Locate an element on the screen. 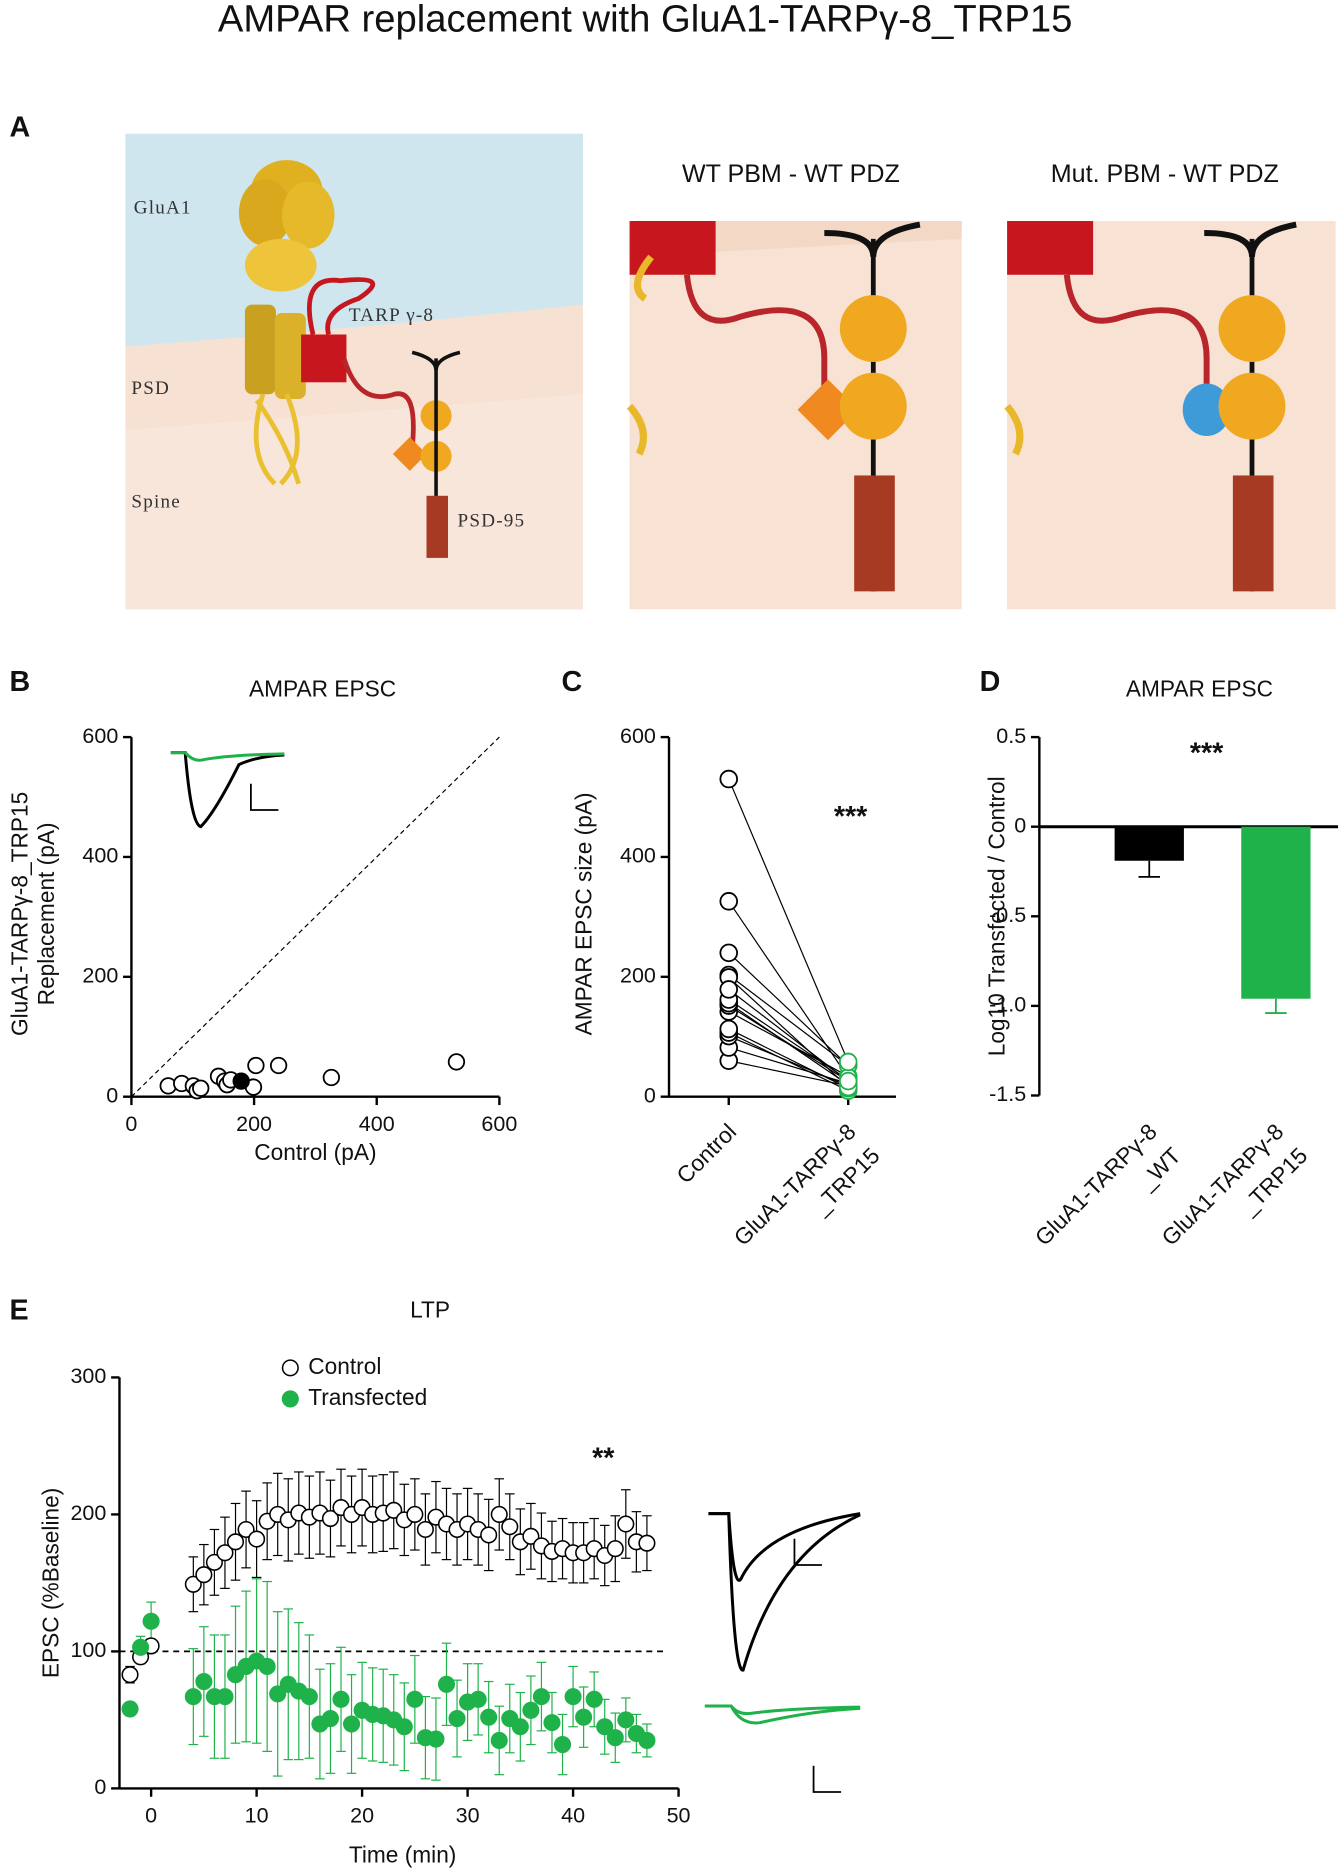 The height and width of the screenshot is (1875, 1344). diagram-label: PSD-95 is located at coordinates (492, 520).